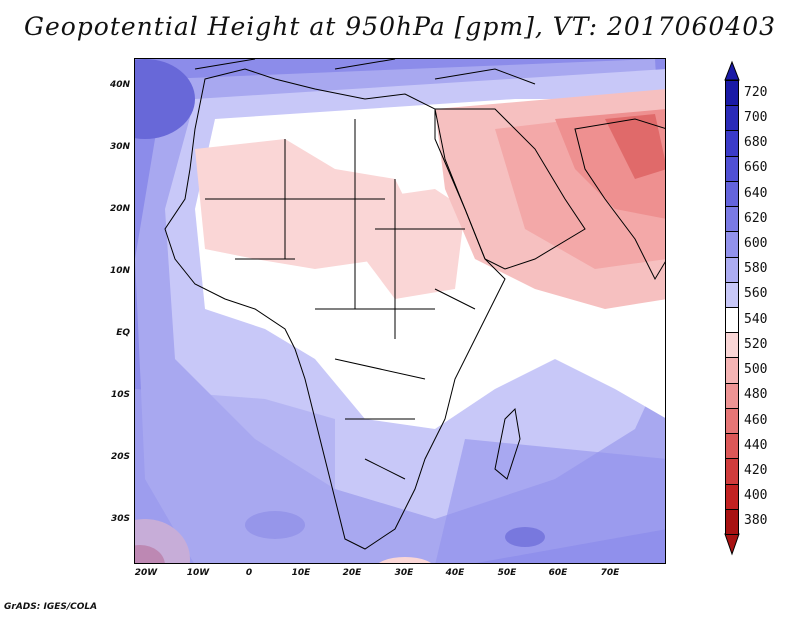  What do you see at coordinates (756, 243) in the screenshot?
I see `colorbar-label: 600` at bounding box center [756, 243].